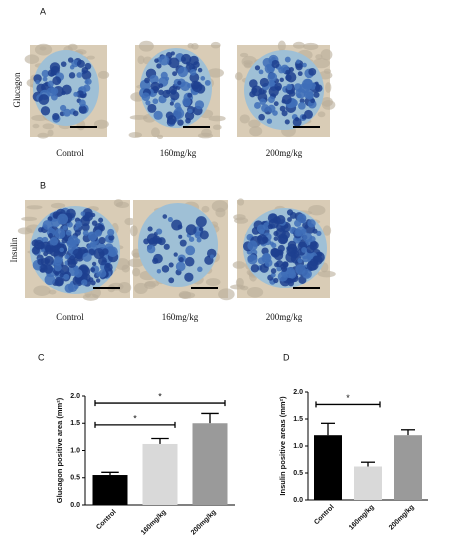 The width and height of the screenshot is (463, 550). Describe the element at coordinates (178, 153) in the screenshot. I see `caption: 160mg/kg` at that location.